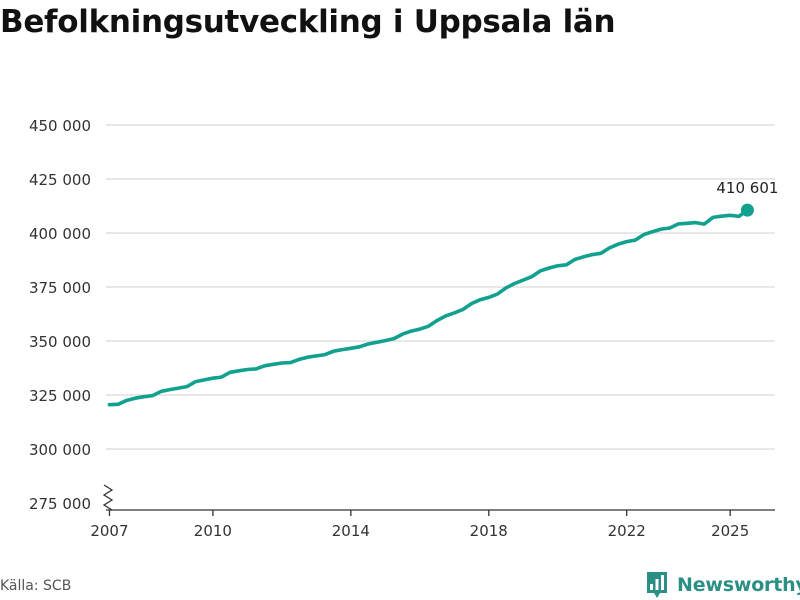  What do you see at coordinates (730, 531) in the screenshot?
I see `x-tick-label: 2025` at bounding box center [730, 531].